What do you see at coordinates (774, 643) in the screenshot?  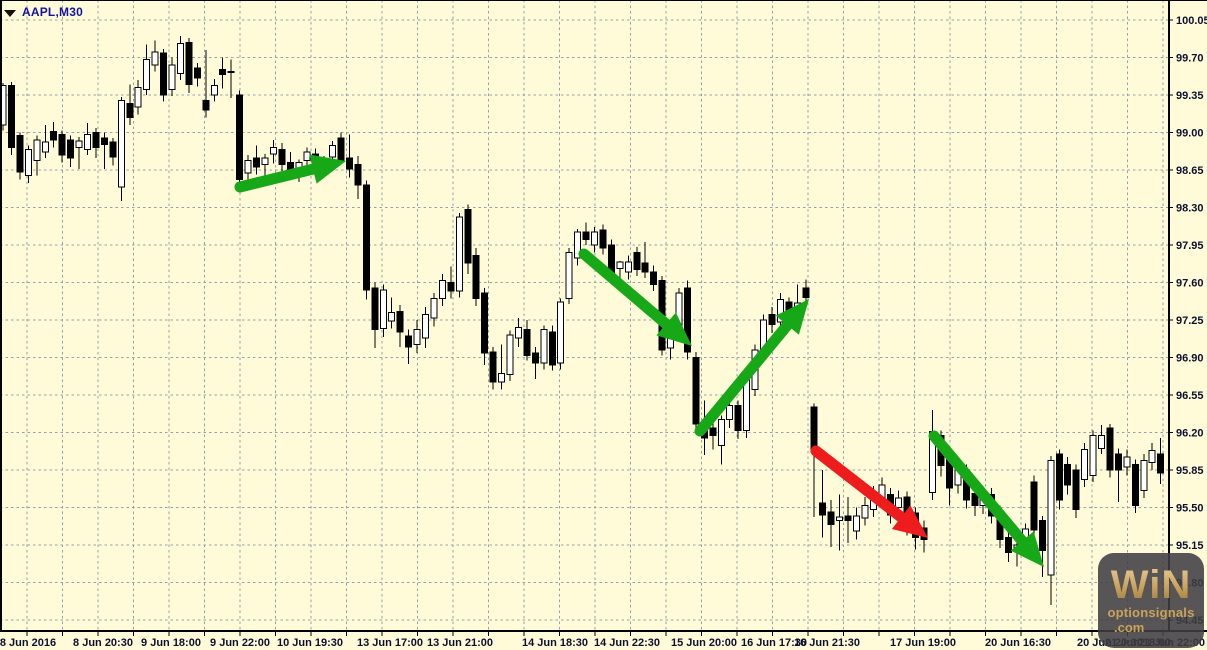 I see `time-label: 16 Jun 17:30` at bounding box center [774, 643].